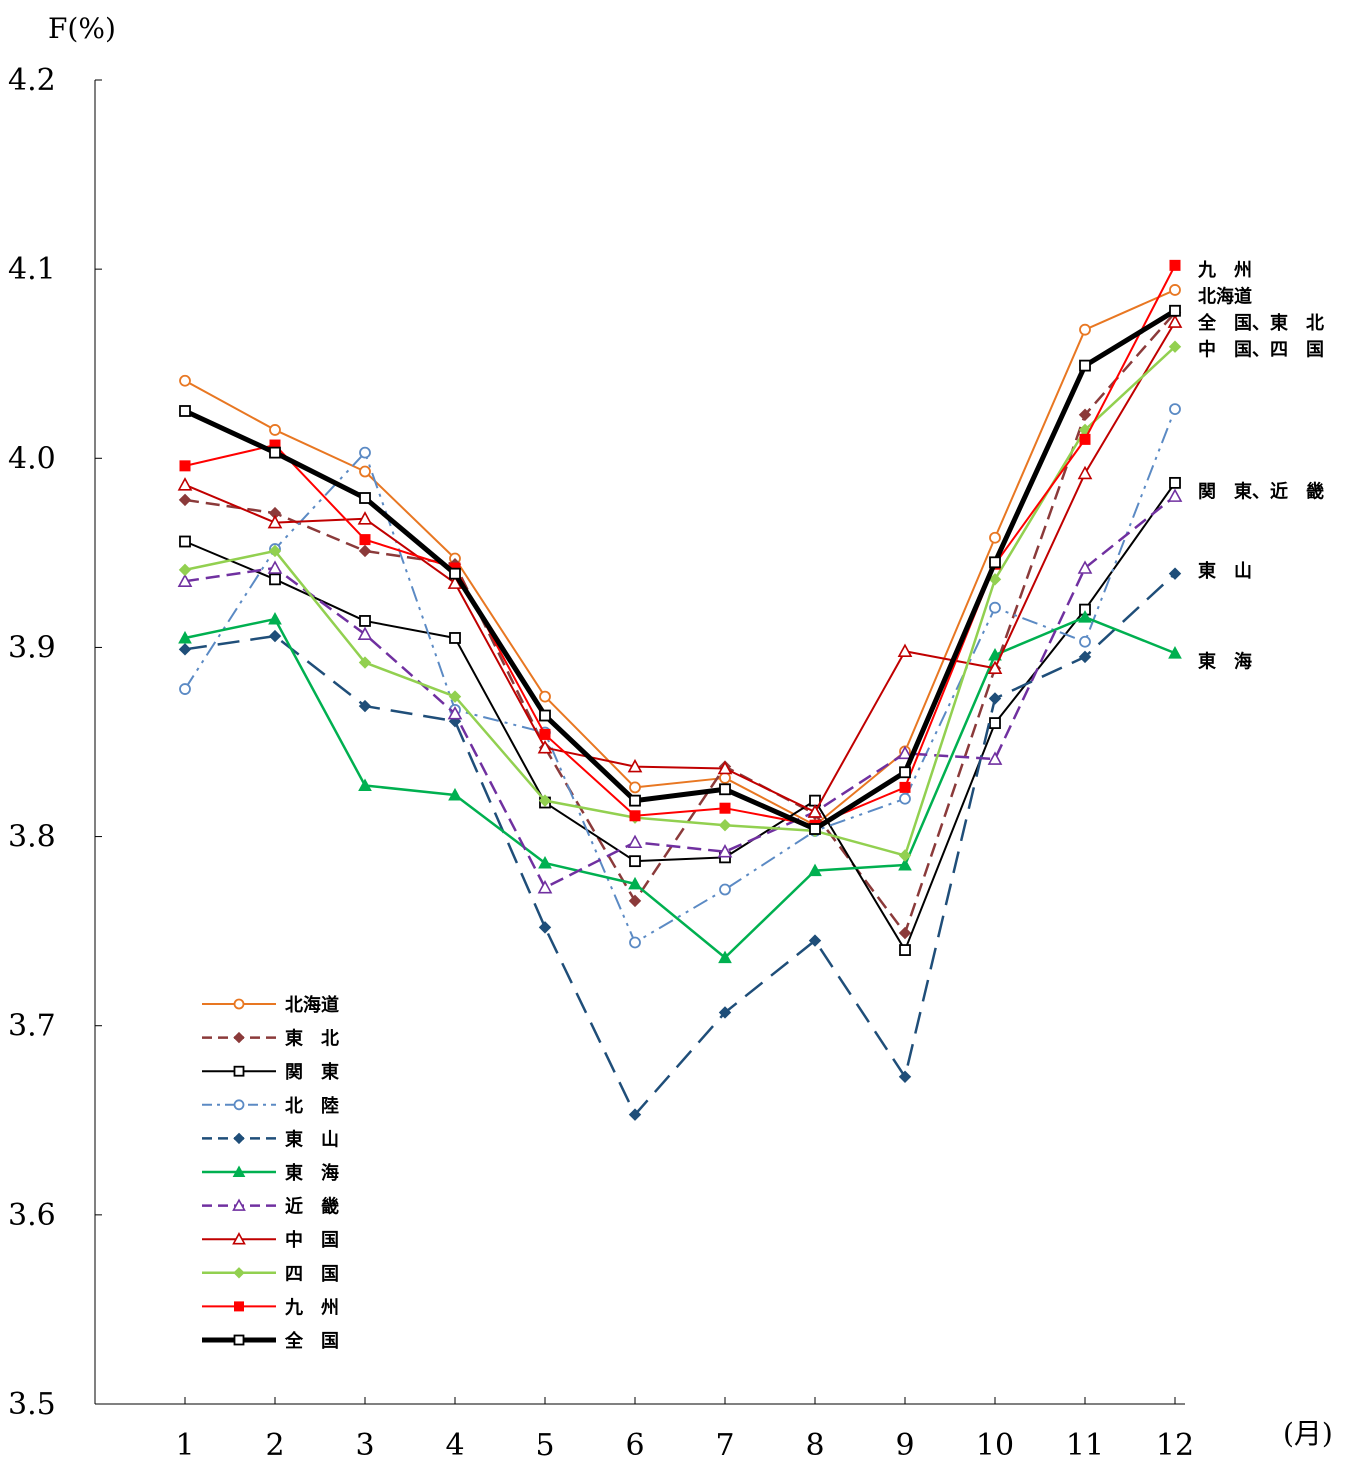  What do you see at coordinates (270, 1039) in the screenshot?
I see `legend-item: 東 北` at bounding box center [270, 1039].